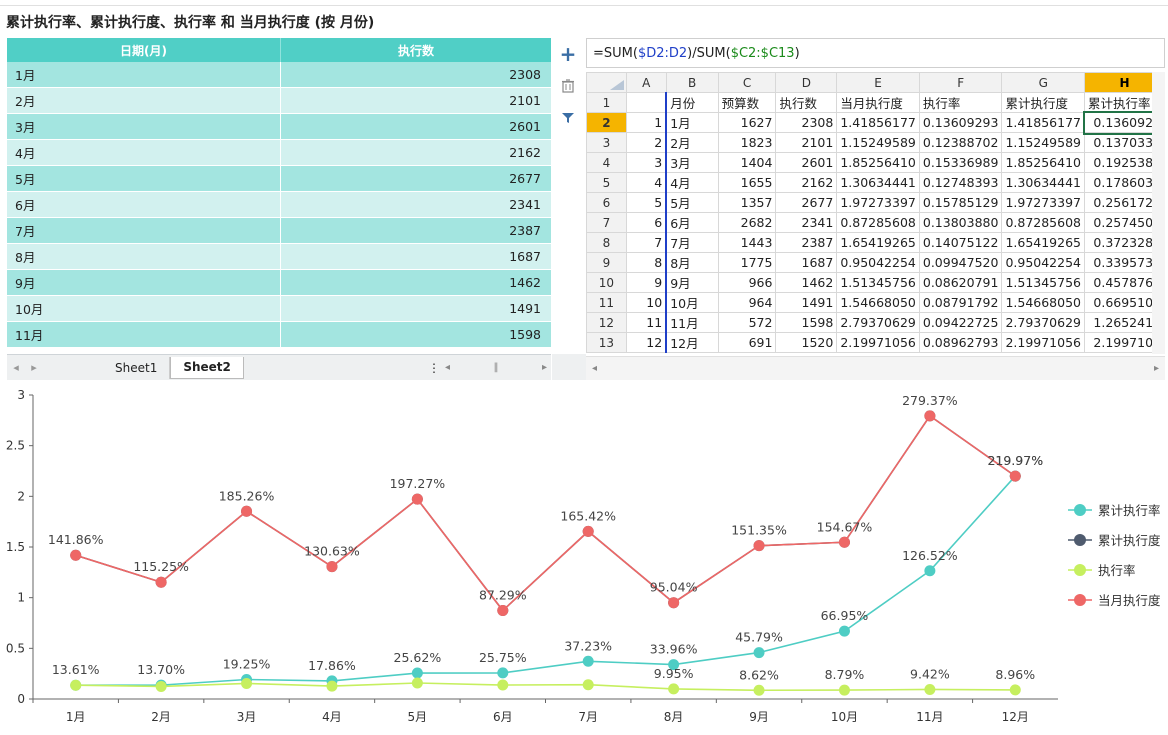  Describe the element at coordinates (878, 282) in the screenshot. I see `grid-cell: 1.51345756` at that location.